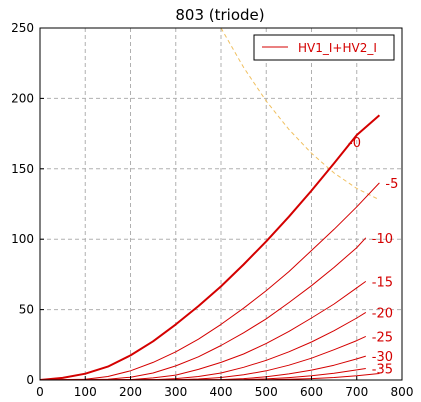 The height and width of the screenshot is (402, 421). Describe the element at coordinates (219, 15) in the screenshot. I see `chart-title: 803 (triode)` at that location.